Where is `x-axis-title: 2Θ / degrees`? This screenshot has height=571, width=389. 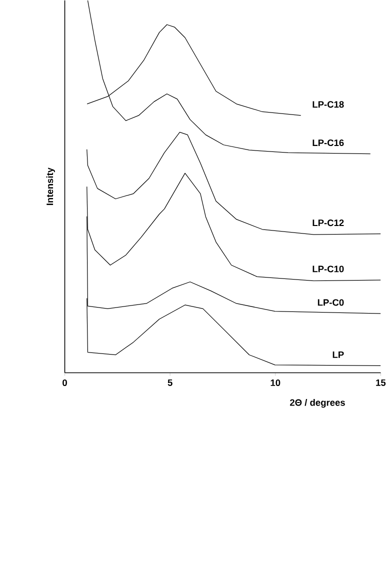
x-axis-title: 2Θ / degrees is located at coordinates (317, 403).